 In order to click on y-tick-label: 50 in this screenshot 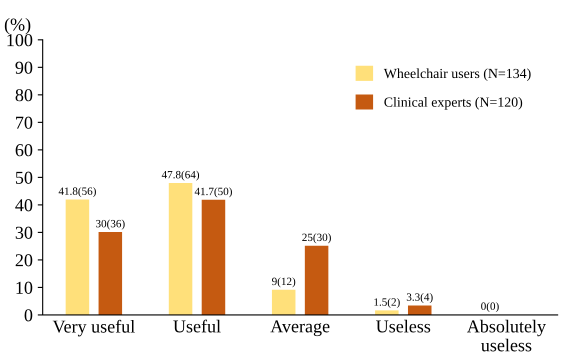, I will do `click(24, 178)`.